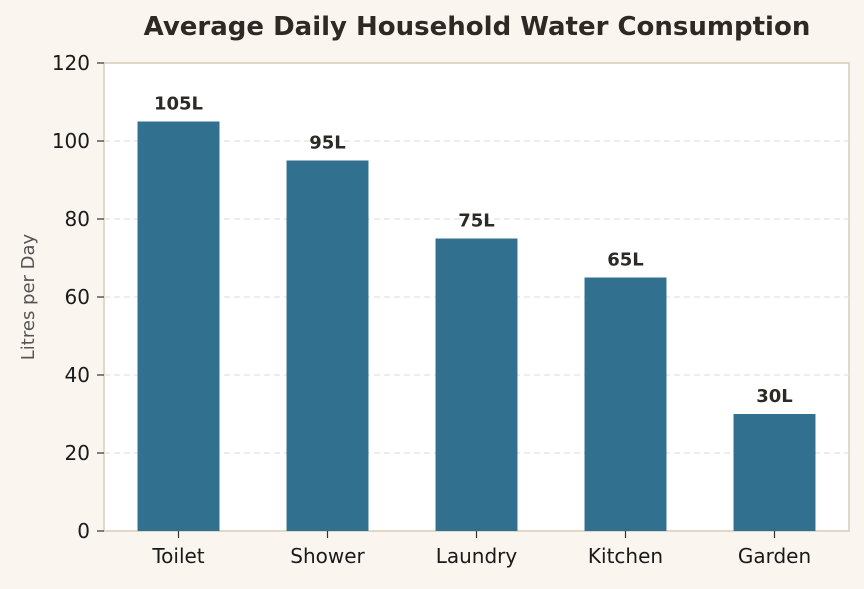 The width and height of the screenshot is (864, 589). Describe the element at coordinates (71, 63) in the screenshot. I see `y-tick-label: 120` at that location.